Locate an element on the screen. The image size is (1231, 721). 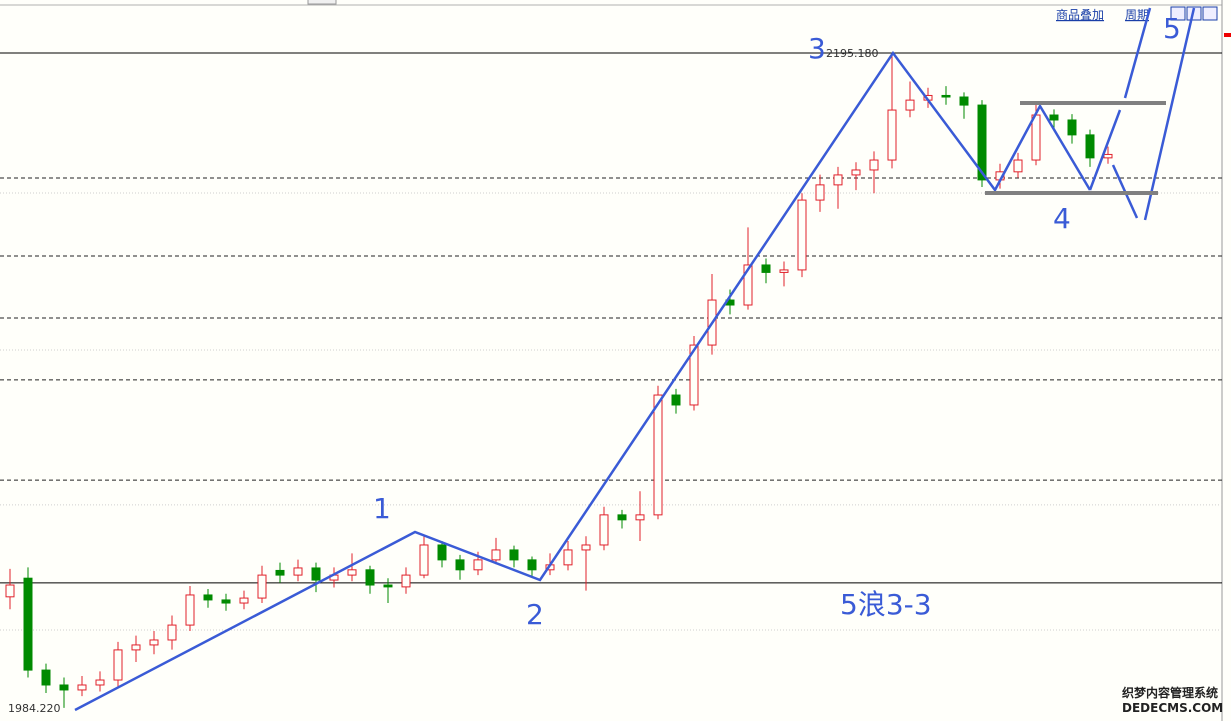
overlay-button: 商品叠加 is located at coordinates (1080, 14).